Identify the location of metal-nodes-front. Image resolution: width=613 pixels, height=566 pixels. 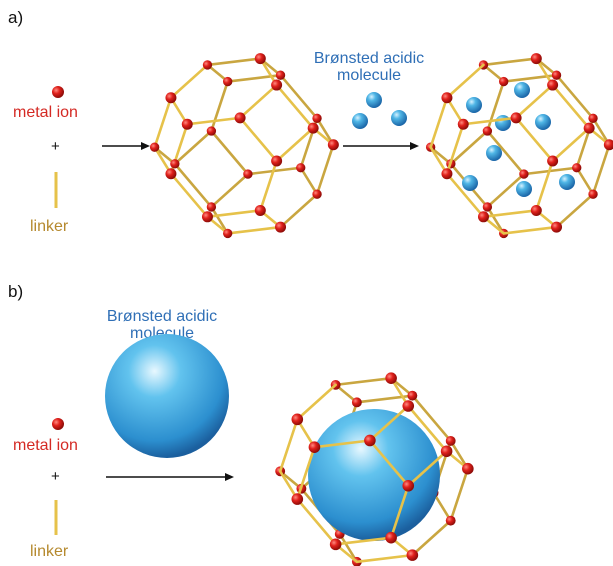
(527, 143).